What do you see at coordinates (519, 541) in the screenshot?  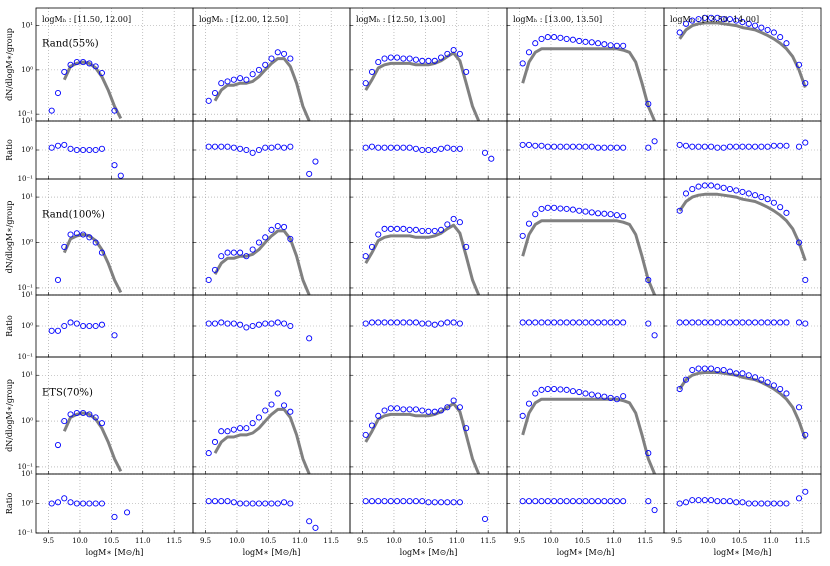 I see `x-tick-label: 9.5` at bounding box center [519, 541].